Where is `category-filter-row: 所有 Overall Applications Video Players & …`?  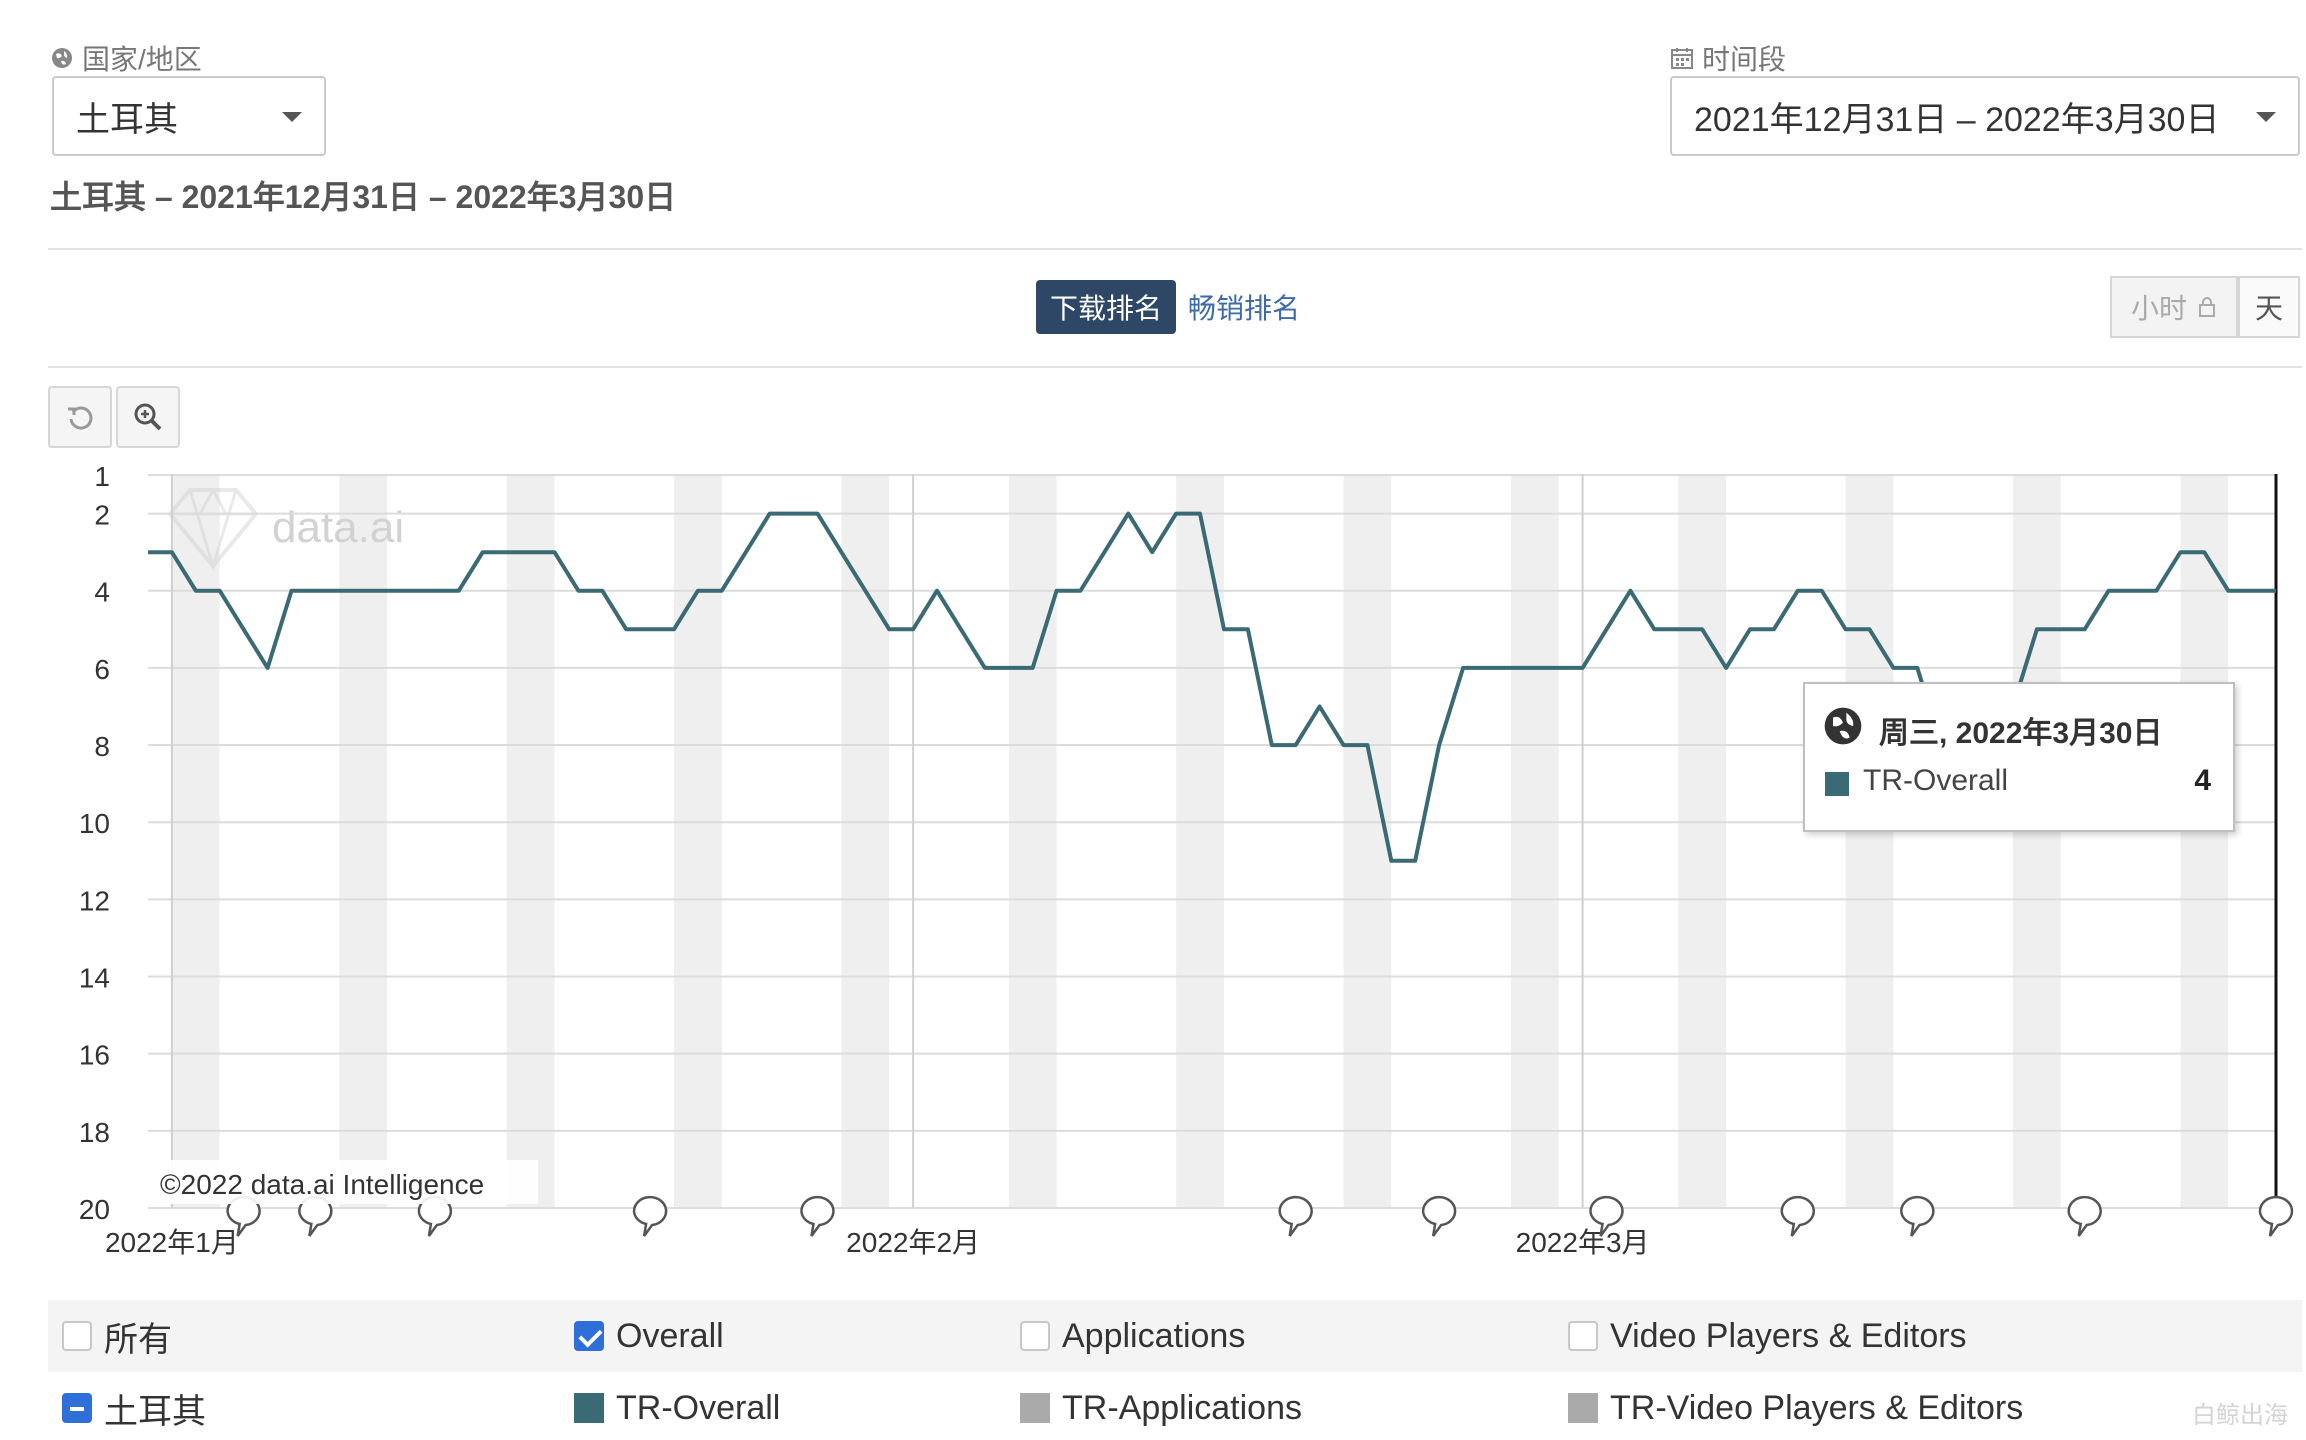
category-filter-row: 所有 Overall Applications Video Players & … is located at coordinates (1175, 1336).